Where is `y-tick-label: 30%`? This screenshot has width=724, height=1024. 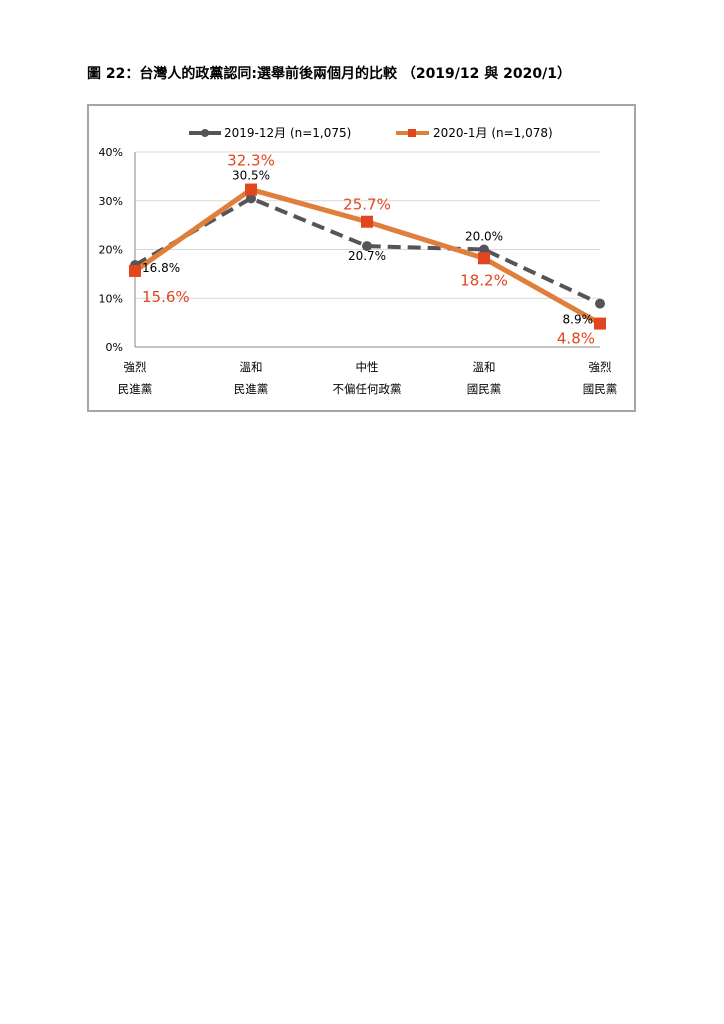
y-tick-label: 30% is located at coordinates (111, 201).